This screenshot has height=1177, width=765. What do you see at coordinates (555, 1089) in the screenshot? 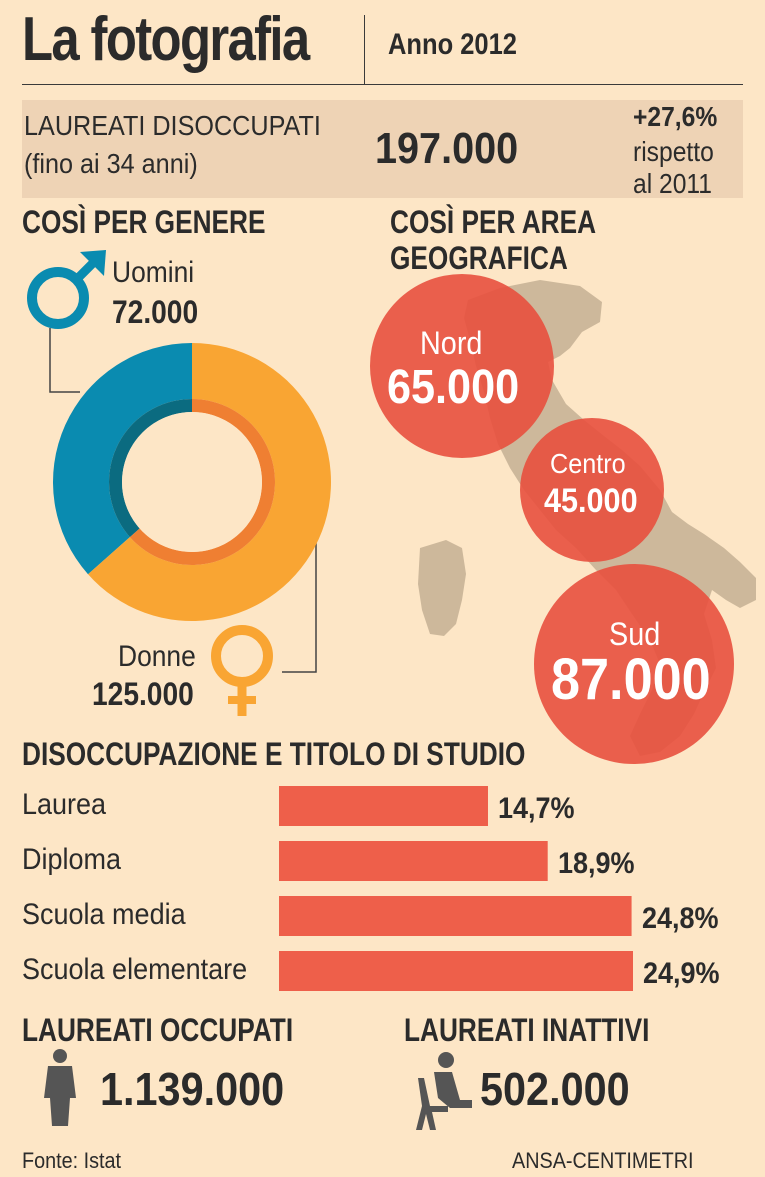
I see `inactive-value: 502.000` at bounding box center [555, 1089].